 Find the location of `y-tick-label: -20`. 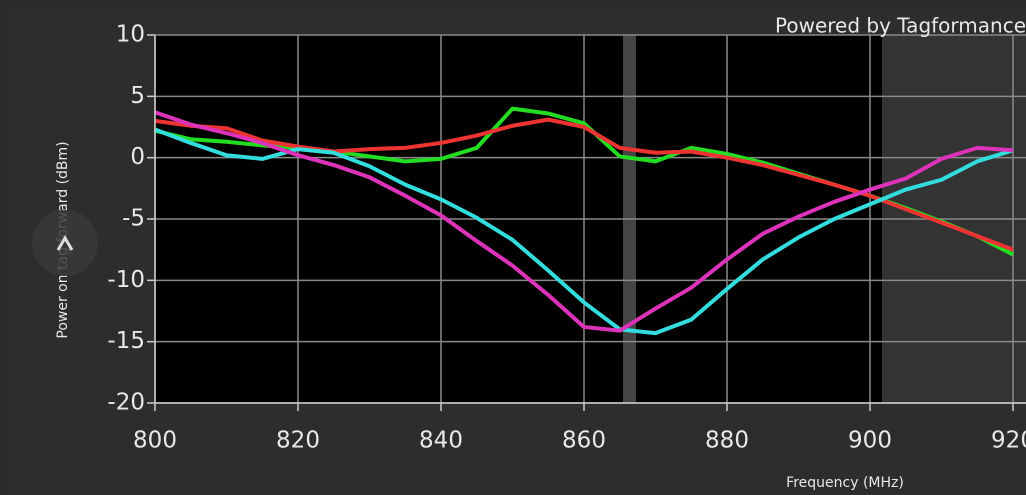

y-tick-label: -20 is located at coordinates (126, 403).